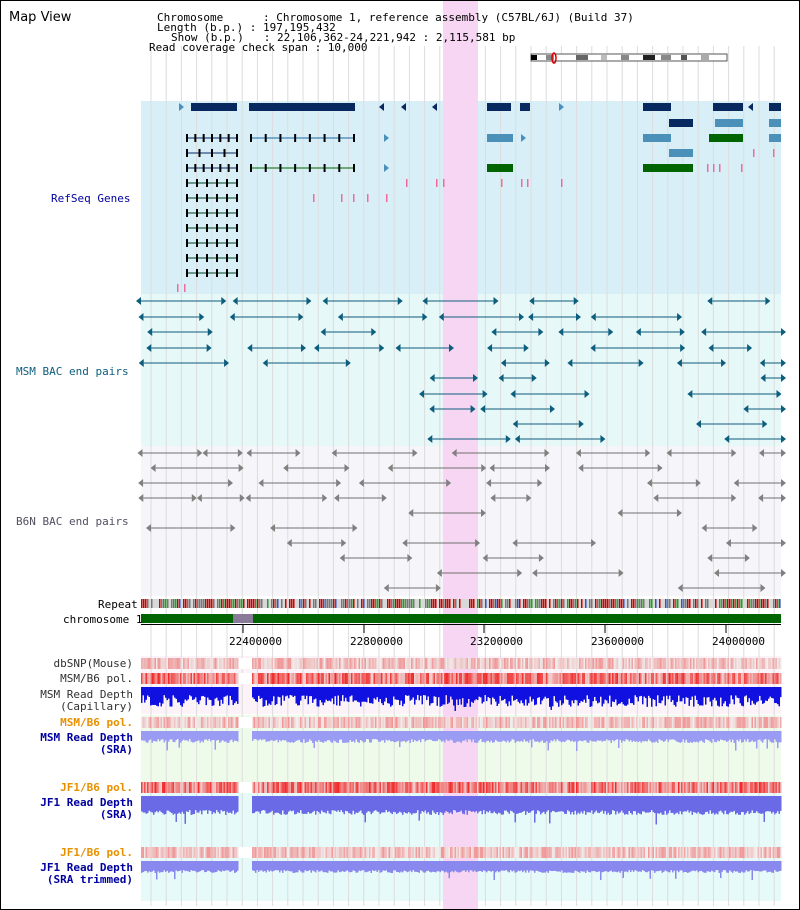 This screenshot has height=910, width=800. Describe the element at coordinates (72, 521) in the screenshot. I see `track-label-b6n-bac: B6N BAC end pairs` at that location.